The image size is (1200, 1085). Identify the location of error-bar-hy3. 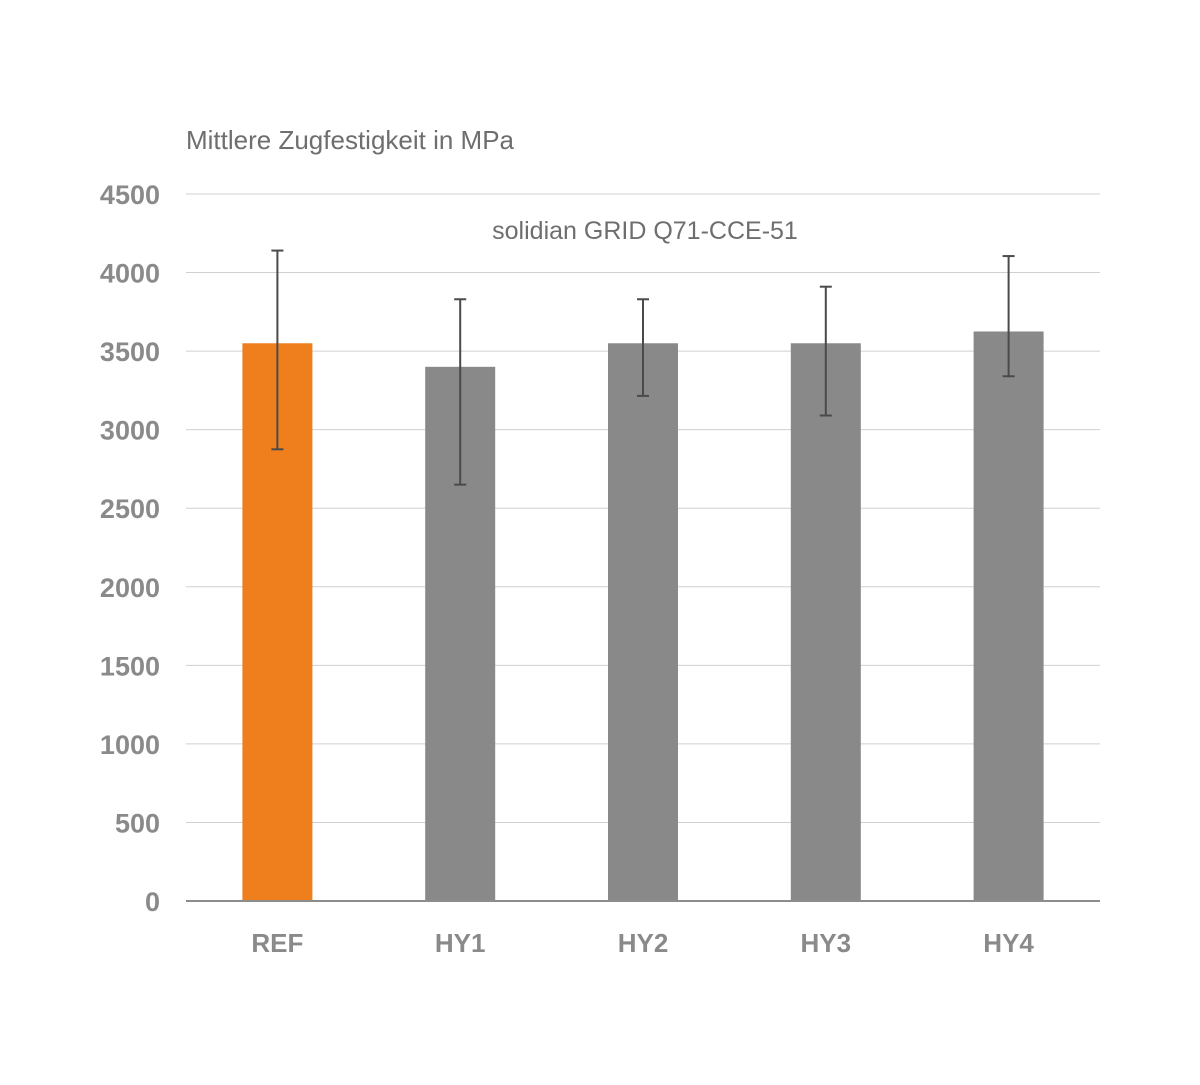
(825, 351).